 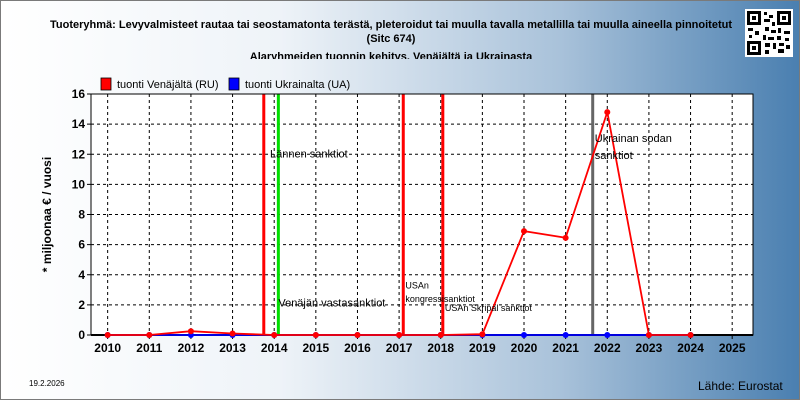 I want to click on y-tick-label: 8, so click(x=81, y=215).